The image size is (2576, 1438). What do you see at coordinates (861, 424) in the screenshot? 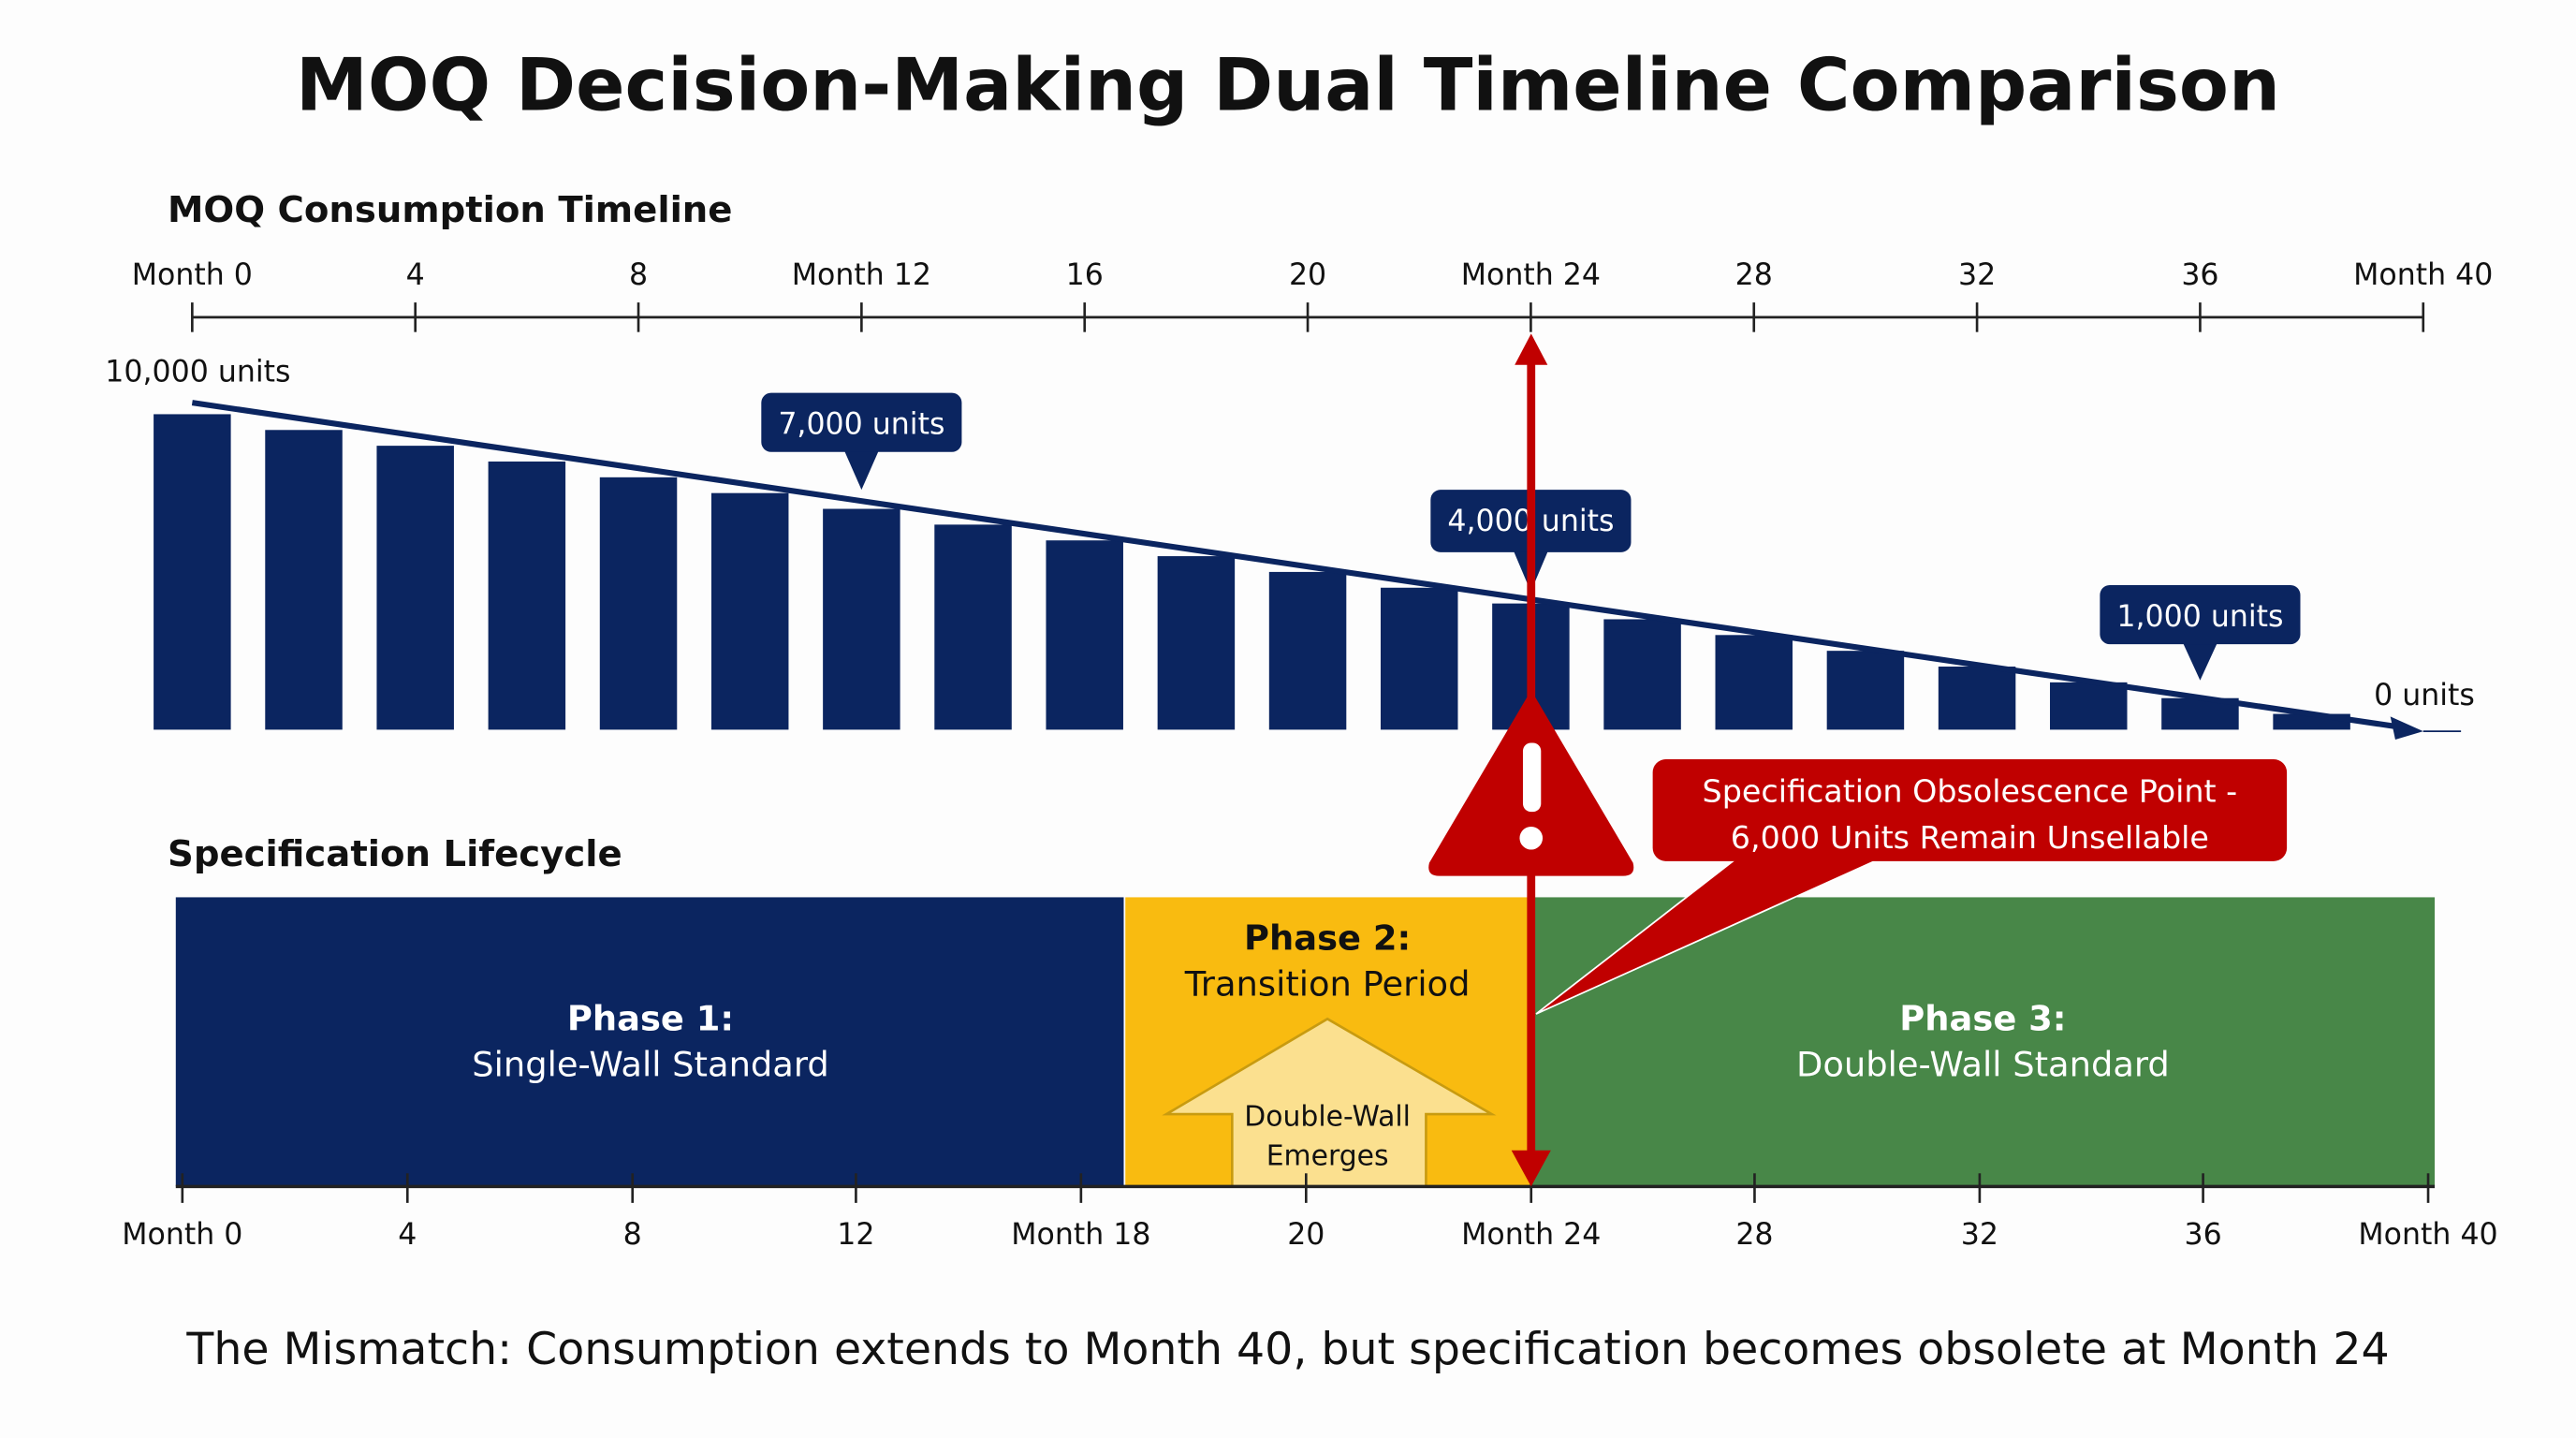
I see `units-callout-label: 7,000 units` at bounding box center [861, 424].